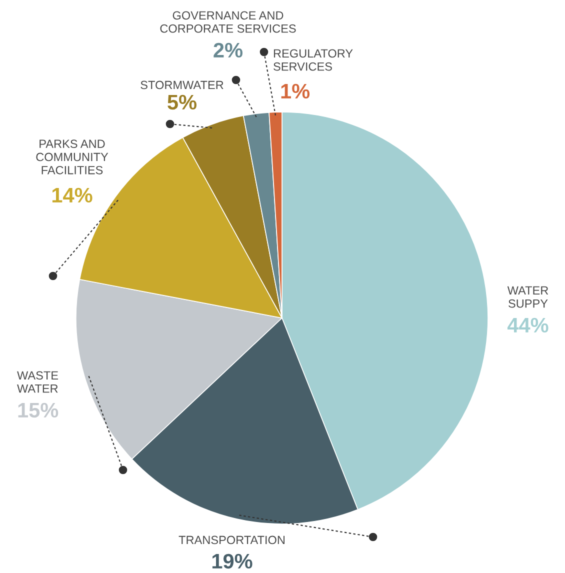 The width and height of the screenshot is (565, 573). What do you see at coordinates (527, 325) in the screenshot?
I see `data-label: 44%` at bounding box center [527, 325].